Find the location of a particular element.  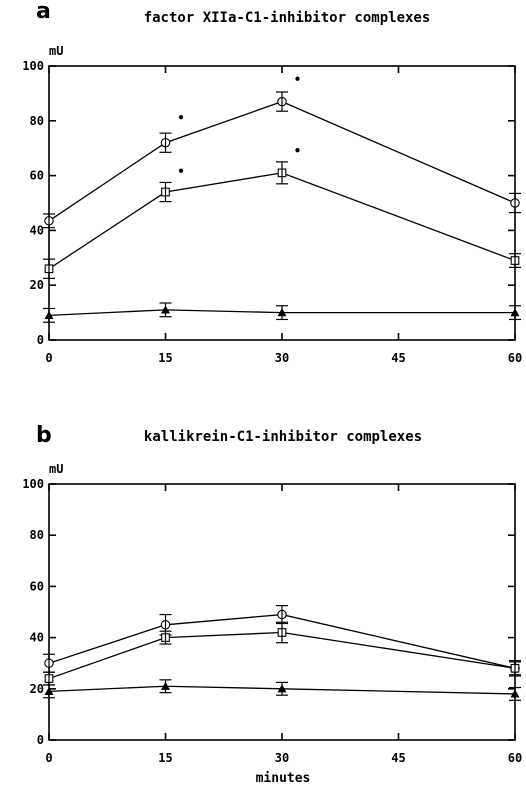

pb-series-triangle-line is located at coordinates (282, 690).